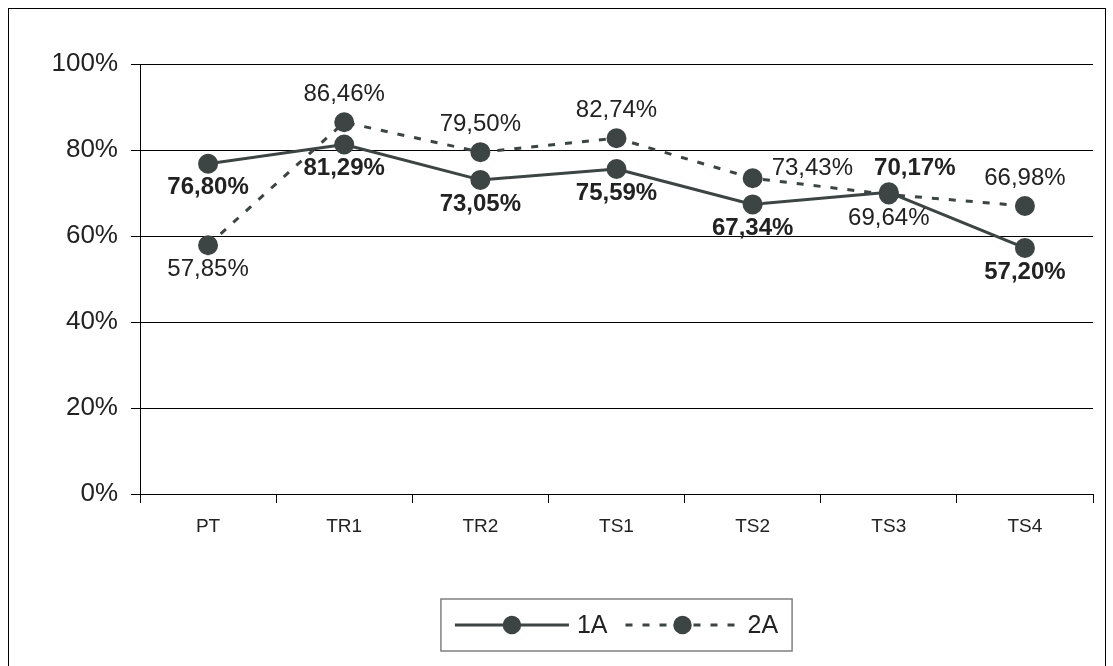  Describe the element at coordinates (812, 166) in the screenshot. I see `data-label: 73,43%` at that location.